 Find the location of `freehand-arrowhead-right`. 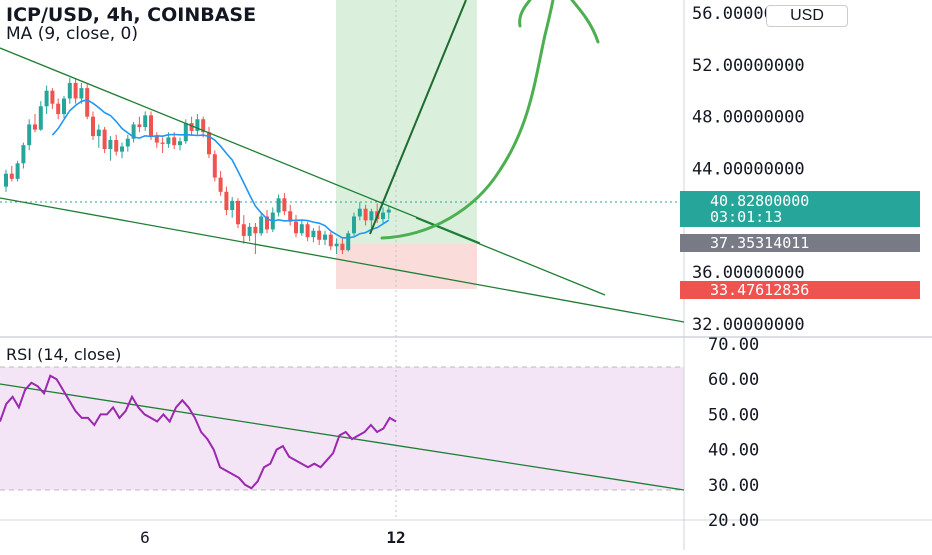

freehand-arrowhead-right is located at coordinates (585, 22).